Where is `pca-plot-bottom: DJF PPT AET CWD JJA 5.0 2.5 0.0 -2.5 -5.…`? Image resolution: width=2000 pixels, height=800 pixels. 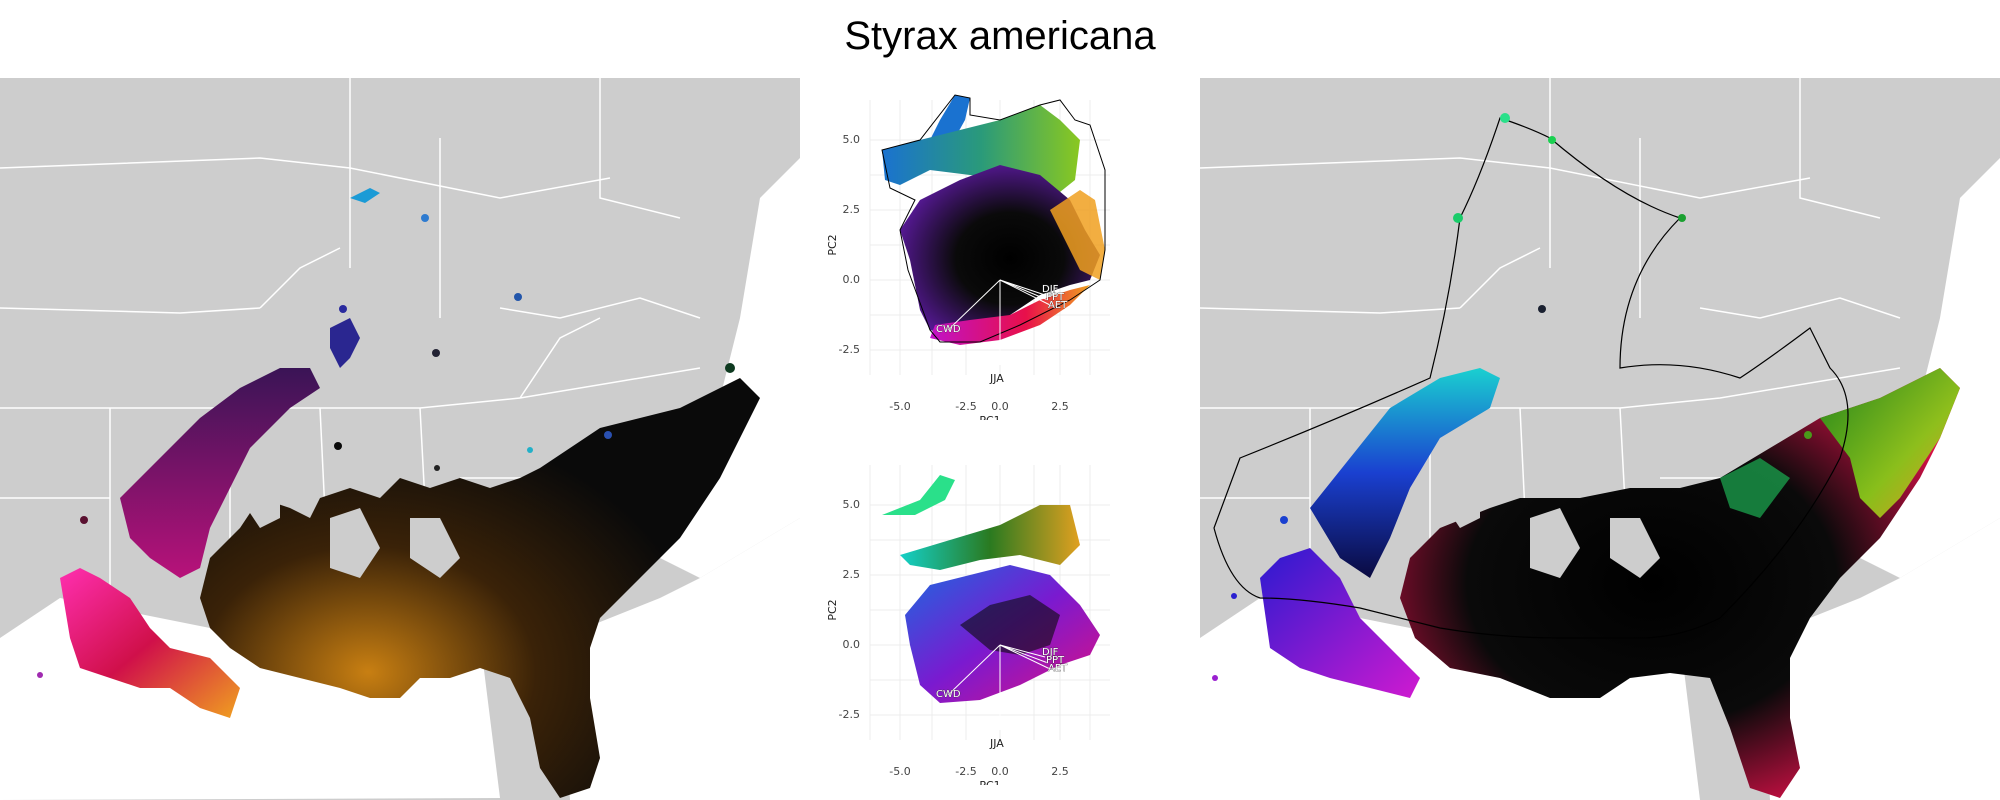 pca-plot-bottom: DJF PPT AET CWD JJA 5.0 2.5 0.0 -2.5 -5.… is located at coordinates (1000, 615).